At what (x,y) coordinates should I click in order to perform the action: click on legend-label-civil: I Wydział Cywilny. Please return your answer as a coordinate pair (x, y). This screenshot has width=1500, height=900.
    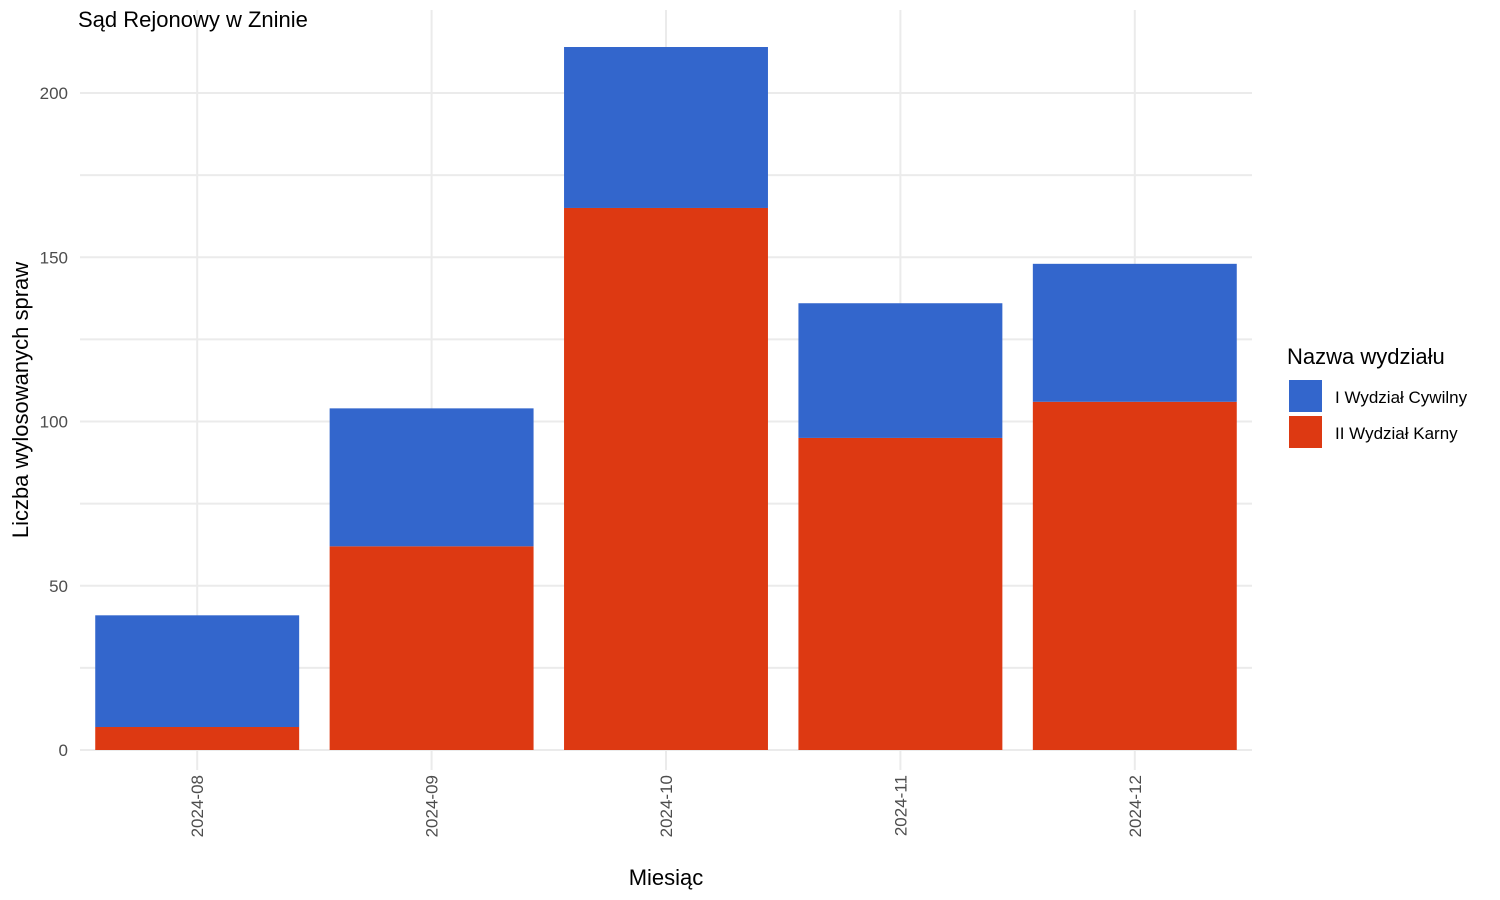
    Looking at the image, I should click on (1401, 397).